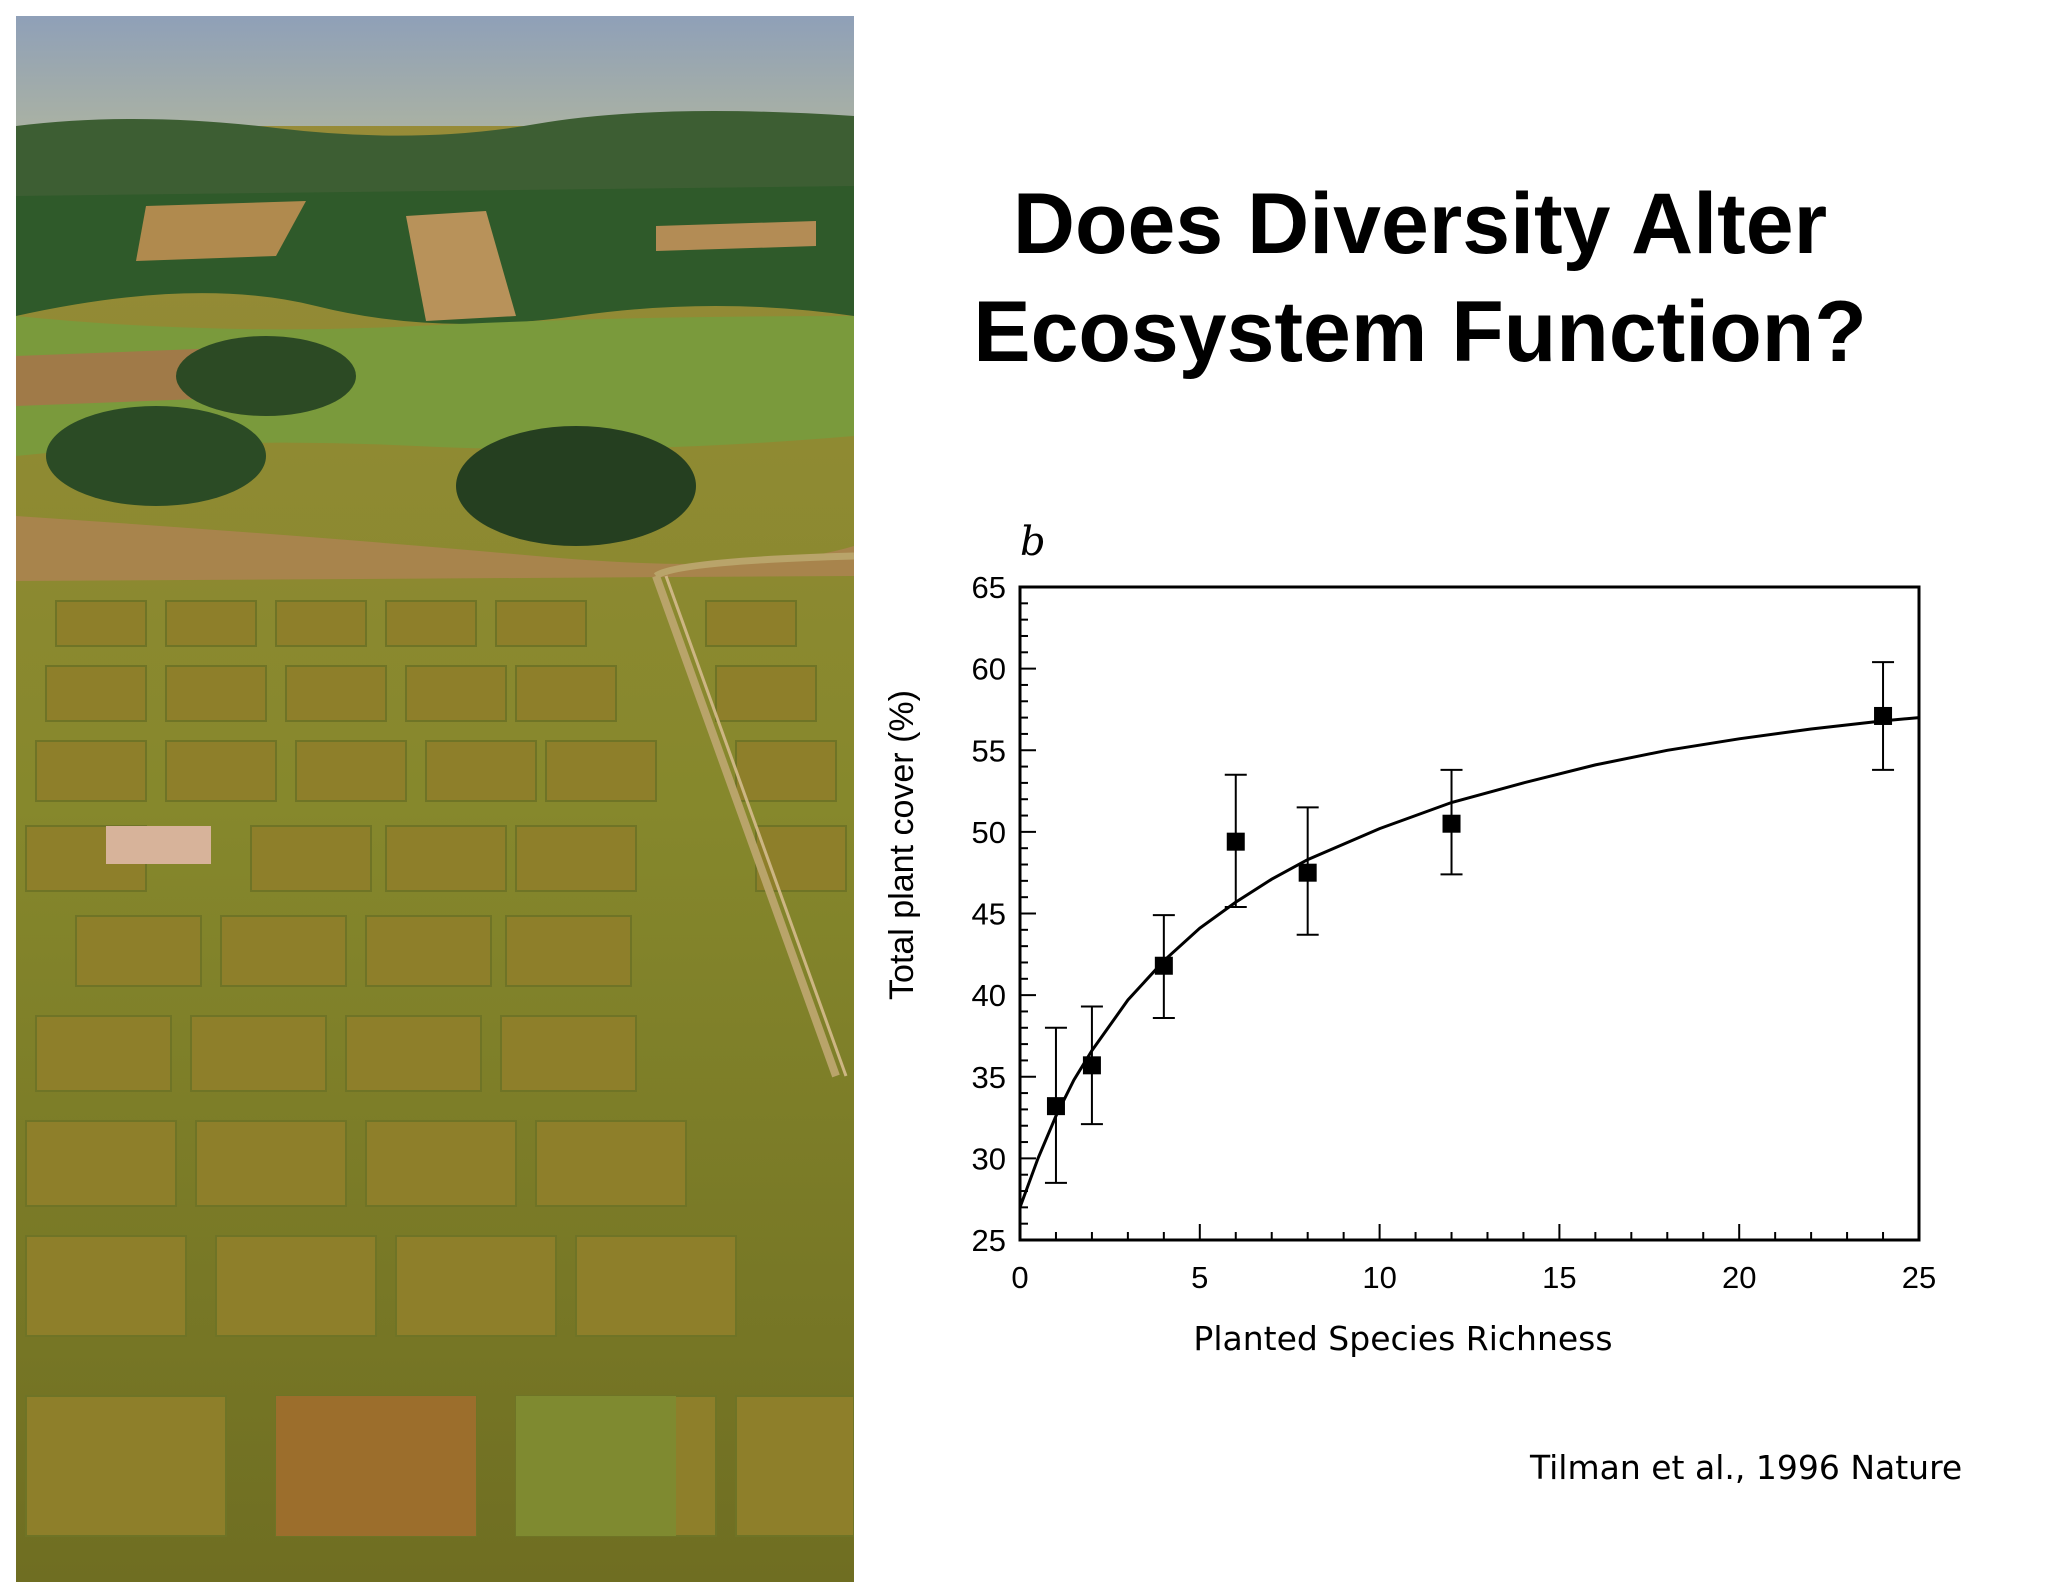 The image size is (2048, 1582). Describe the element at coordinates (1379, 1277) in the screenshot. I see `x-tick-label: 10` at that location.